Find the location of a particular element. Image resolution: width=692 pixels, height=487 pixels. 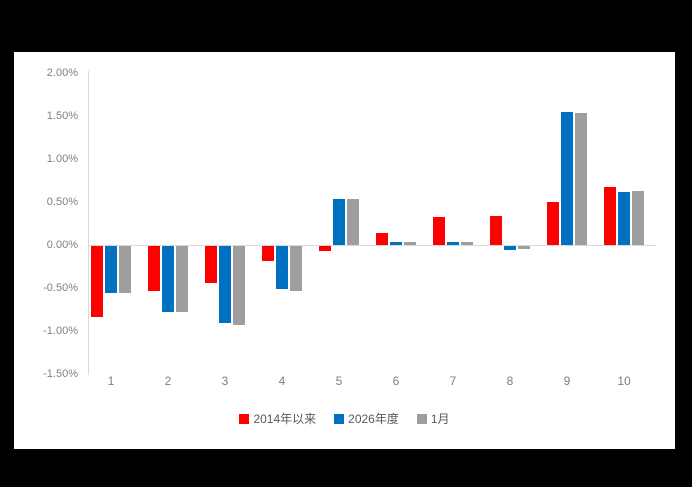

y-axis-line is located at coordinates (88, 223).